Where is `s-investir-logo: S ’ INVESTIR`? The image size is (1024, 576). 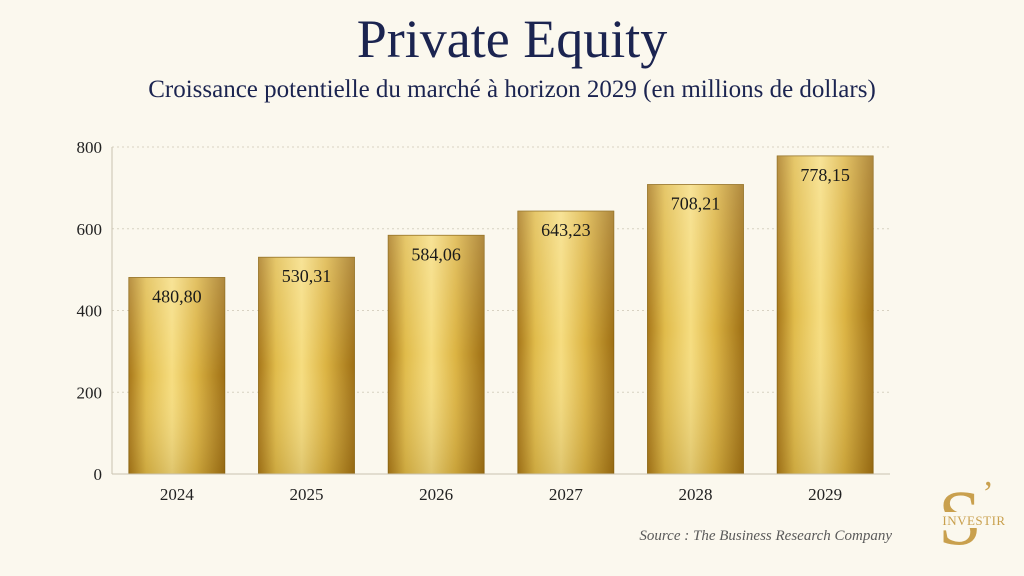
s-investir-logo: S ’ INVESTIR is located at coordinates (974, 518).